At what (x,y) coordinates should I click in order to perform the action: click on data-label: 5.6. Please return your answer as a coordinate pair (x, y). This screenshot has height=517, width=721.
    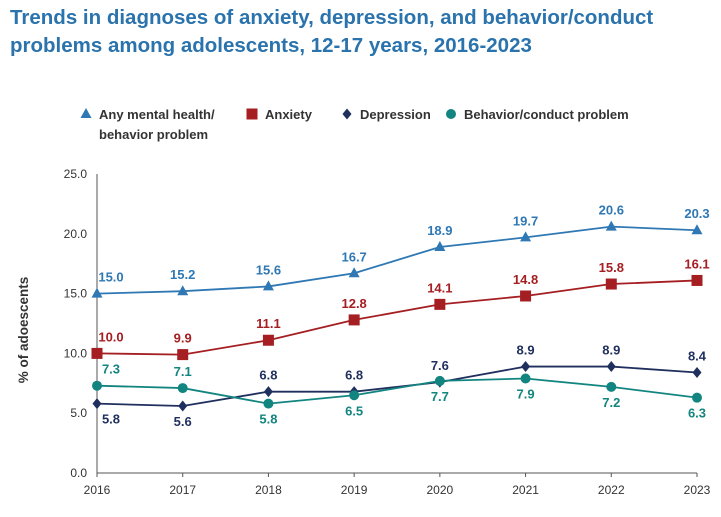
    Looking at the image, I should click on (183, 421).